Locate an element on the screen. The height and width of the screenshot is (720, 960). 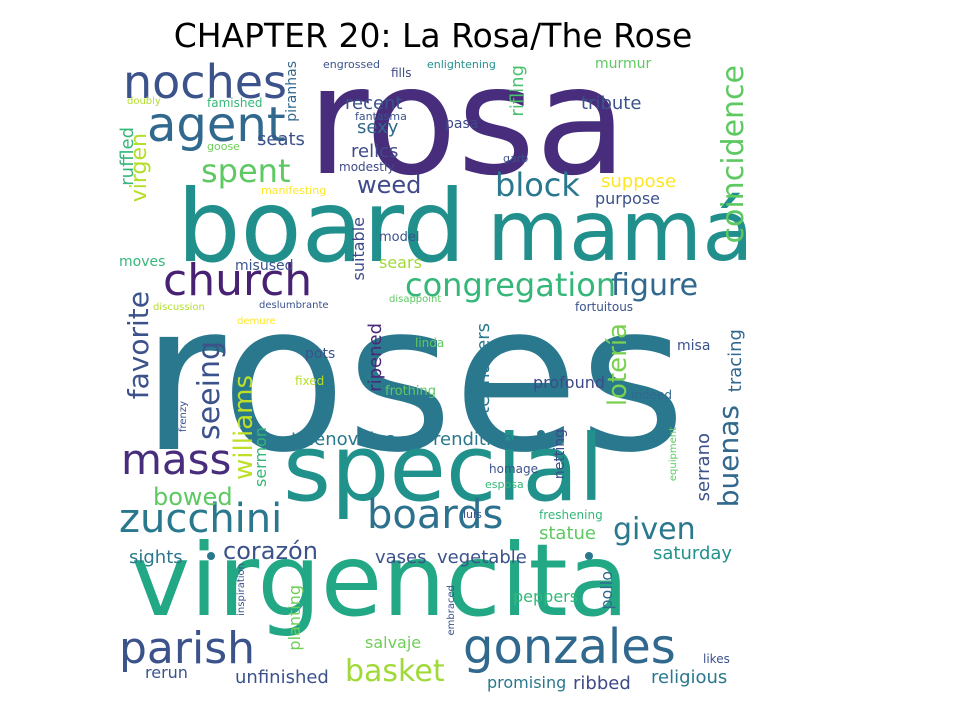
word-71: indeed is located at coordinates (651, 395).